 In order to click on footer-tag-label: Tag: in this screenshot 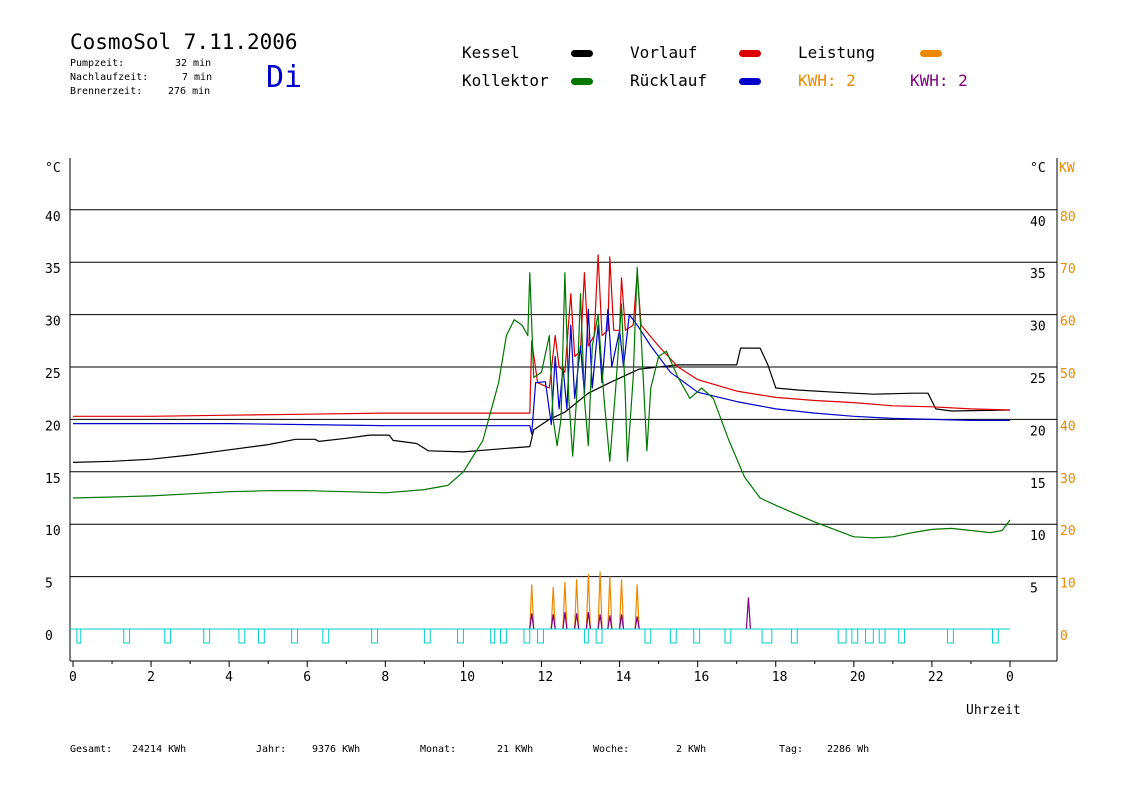, I will do `click(791, 749)`.